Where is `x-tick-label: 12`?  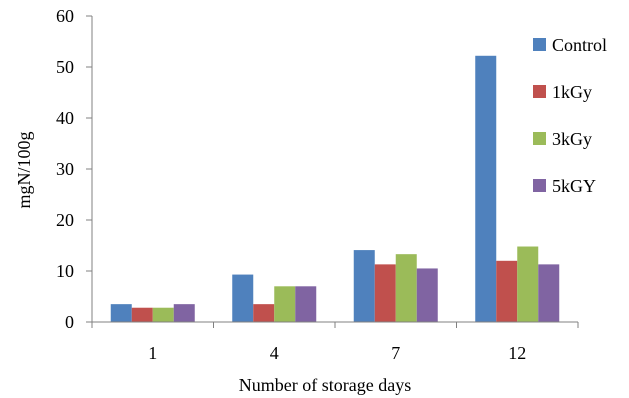 x-tick-label: 12 is located at coordinates (517, 353).